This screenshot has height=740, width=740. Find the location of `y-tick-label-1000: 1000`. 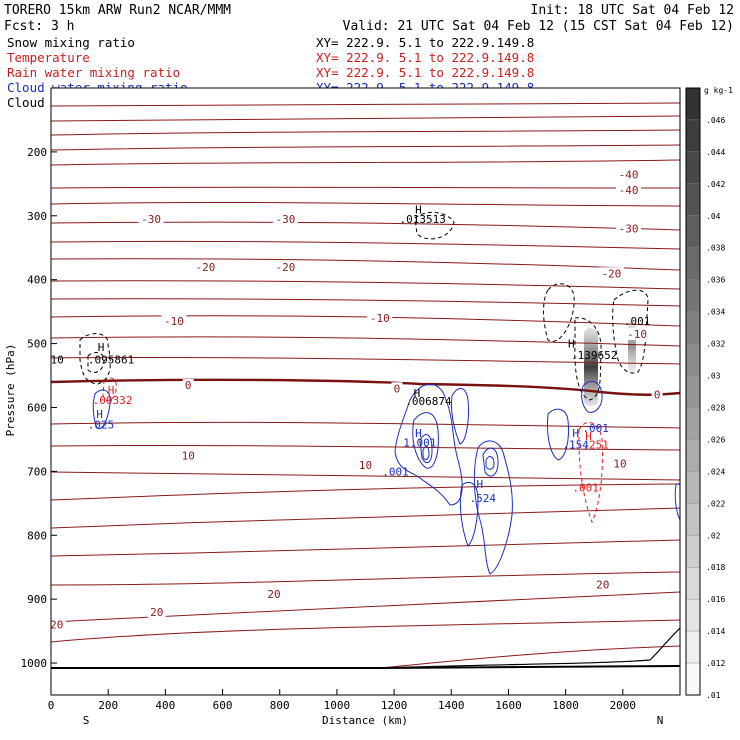

y-tick-label-1000: 1000 is located at coordinates (34, 663).